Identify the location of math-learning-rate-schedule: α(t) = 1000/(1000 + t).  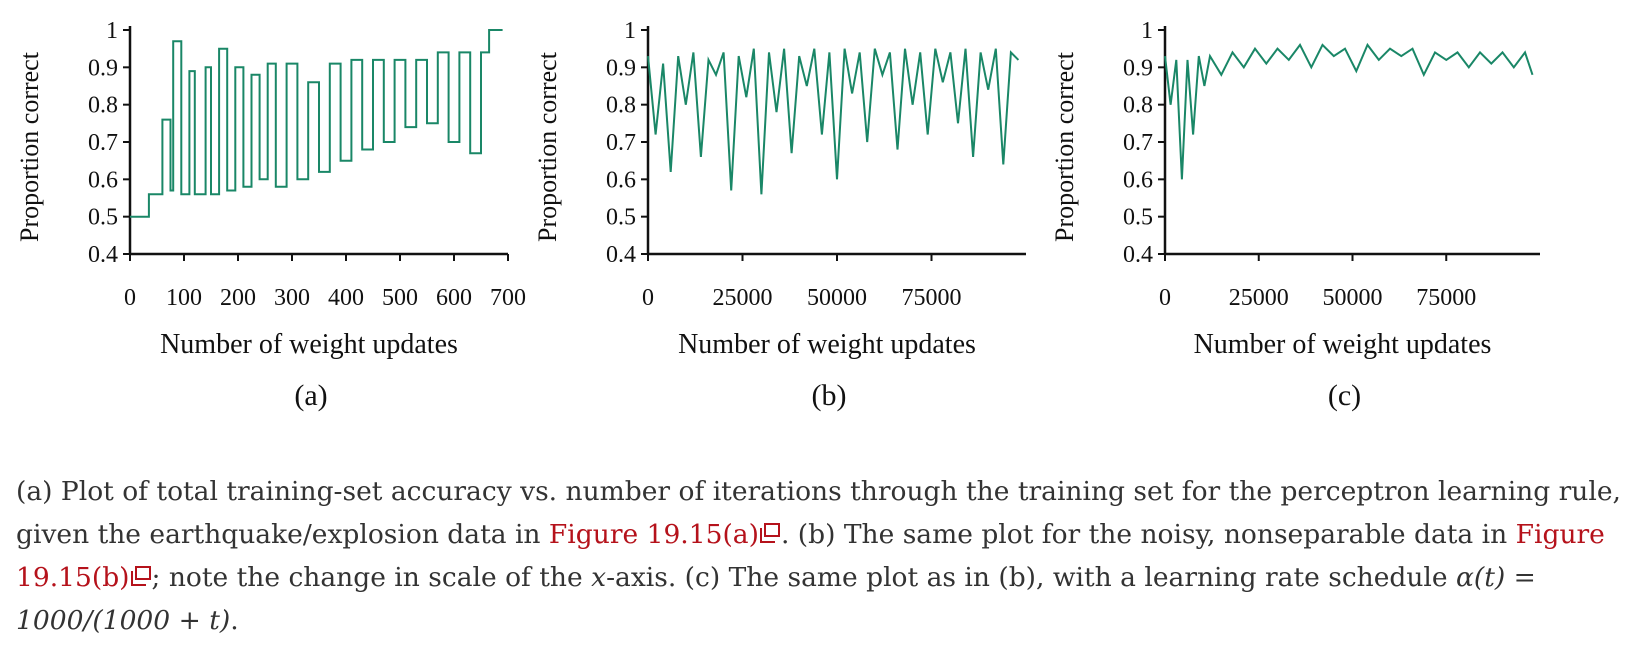
(776, 599).